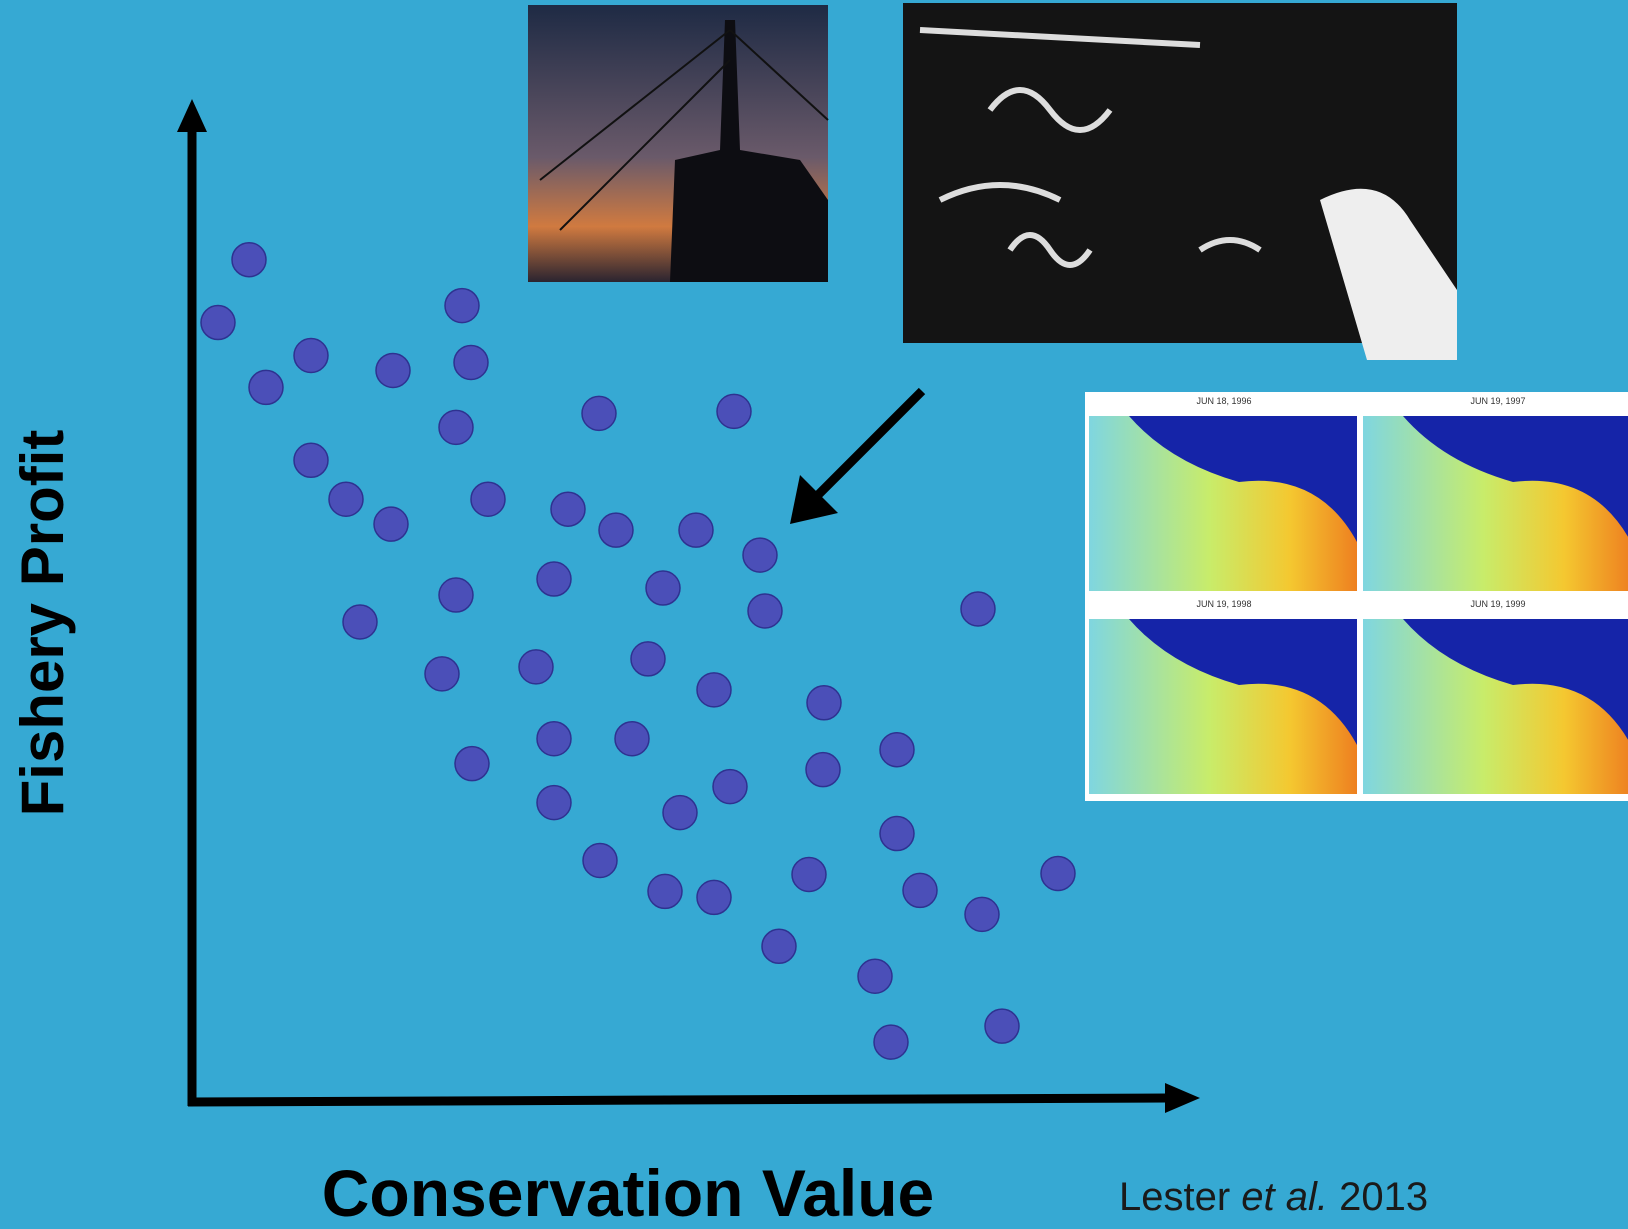 The width and height of the screenshot is (1628, 1229). I want to click on y-axis-label: Fishery Profit, so click(42, 623).